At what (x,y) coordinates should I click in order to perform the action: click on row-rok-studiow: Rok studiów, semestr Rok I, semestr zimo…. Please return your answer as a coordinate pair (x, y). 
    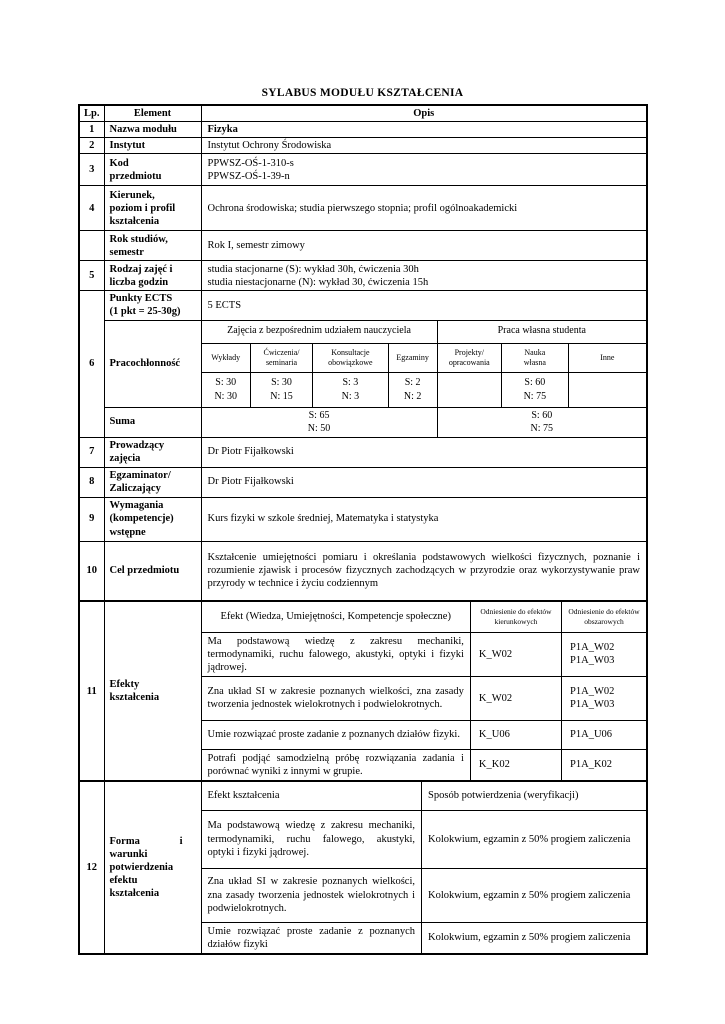
    Looking at the image, I should click on (363, 246).